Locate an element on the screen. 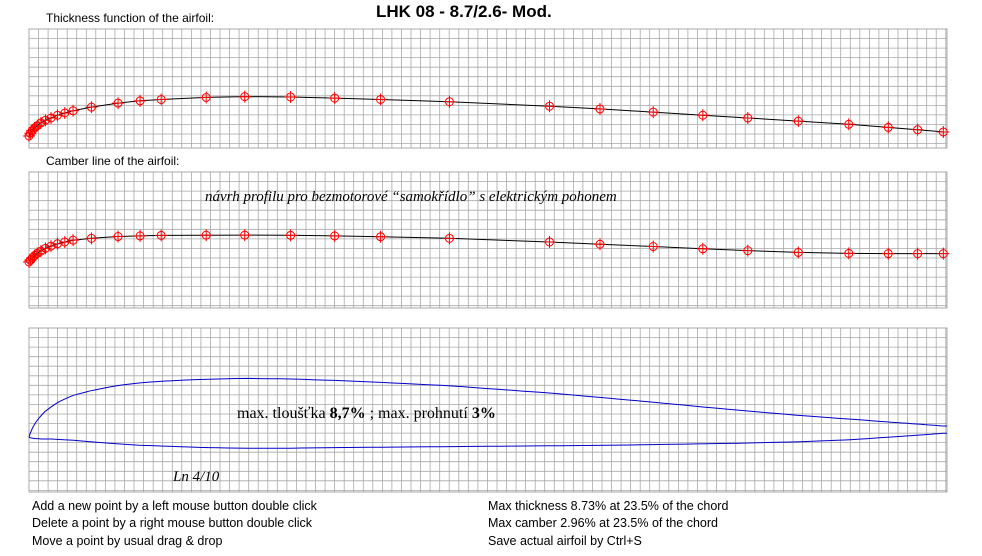 The image size is (982, 556). help-move-point: Move a point by usual drag & drop is located at coordinates (127, 541).